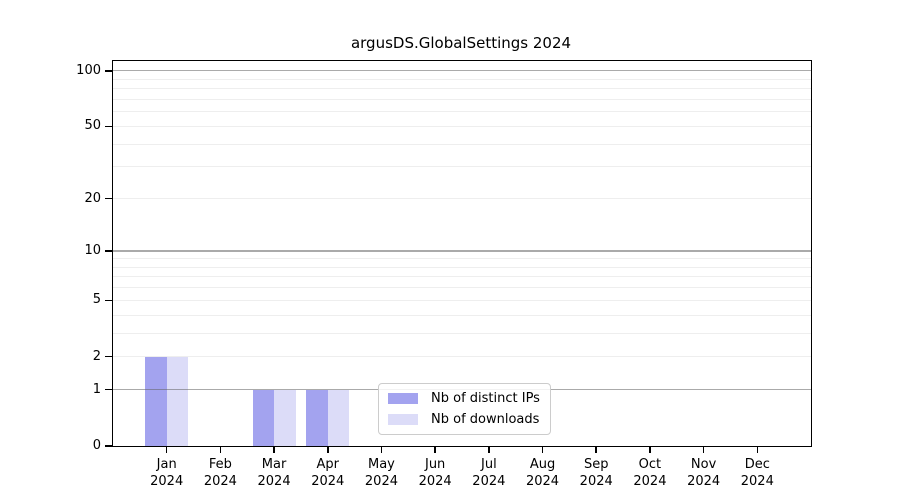 The image size is (900, 500). What do you see at coordinates (650, 473) in the screenshot?
I see `x-tick-label-oct: Oct 2024` at bounding box center [650, 473].